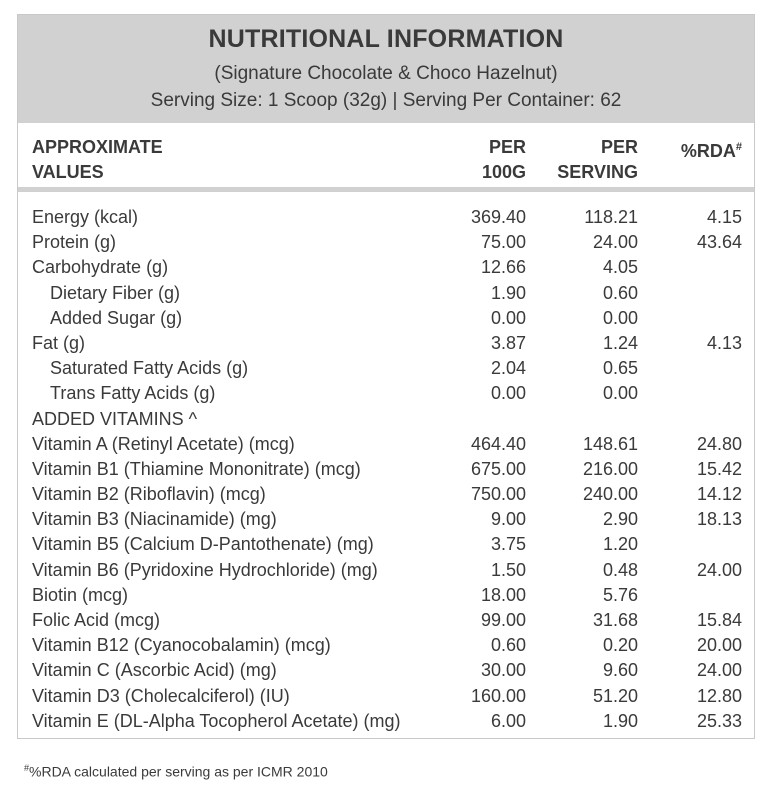 The image size is (775, 800). What do you see at coordinates (615, 695) in the screenshot?
I see `value-per-serving: 51.20` at bounding box center [615, 695].